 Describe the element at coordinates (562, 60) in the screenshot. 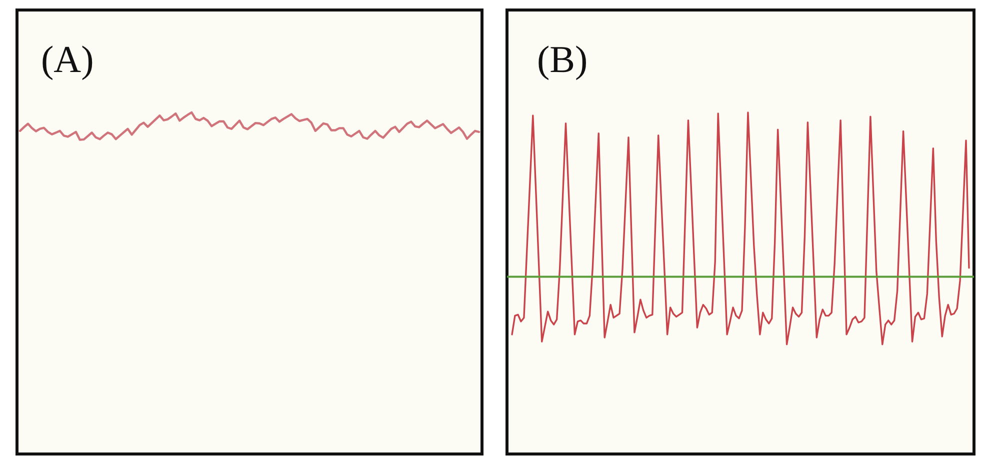

I see `chart-title: (B)` at that location.